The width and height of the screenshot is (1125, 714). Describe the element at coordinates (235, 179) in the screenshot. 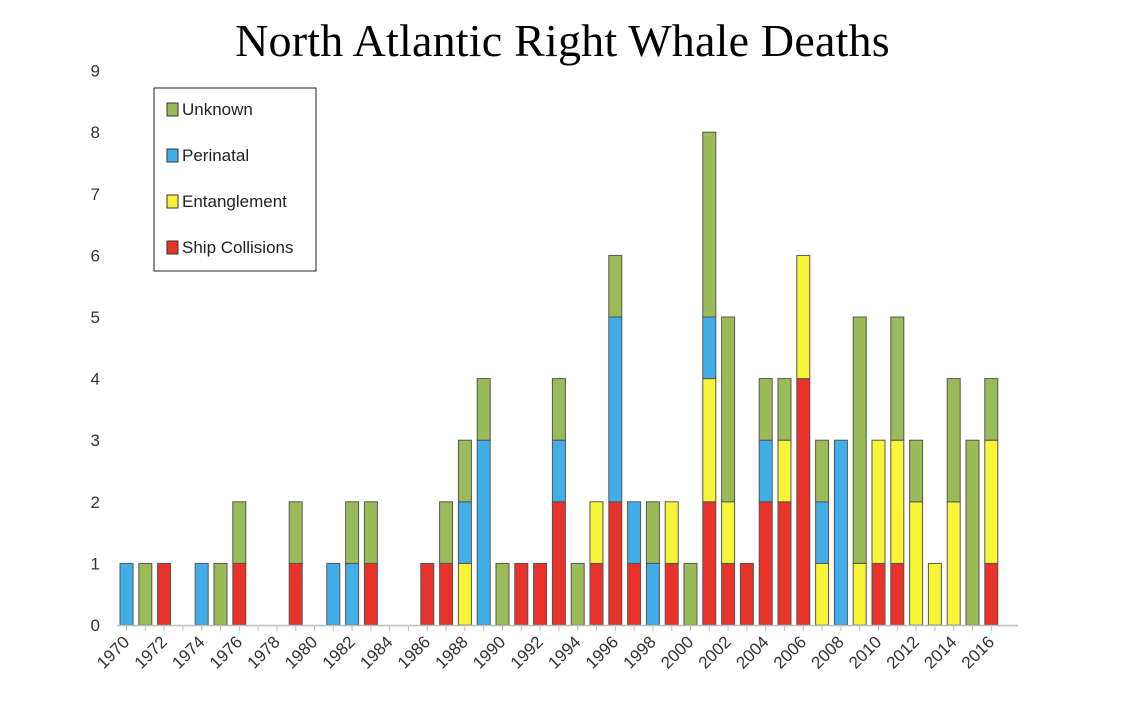

I see `legend-box` at that location.